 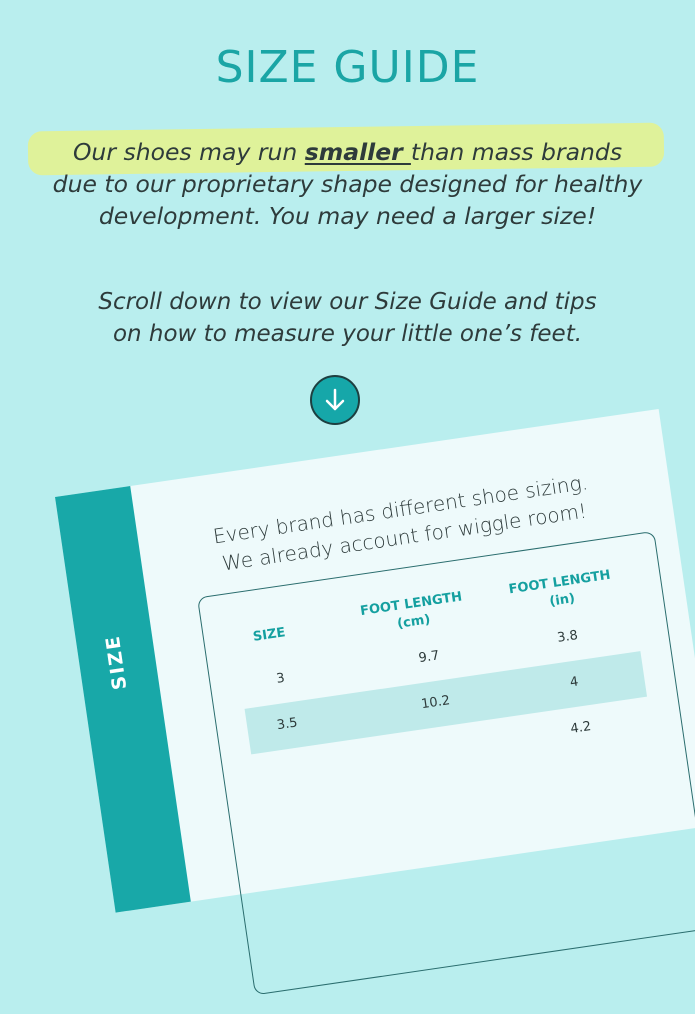 What do you see at coordinates (436, 703) in the screenshot?
I see `cell-cm: 10.2` at bounding box center [436, 703].